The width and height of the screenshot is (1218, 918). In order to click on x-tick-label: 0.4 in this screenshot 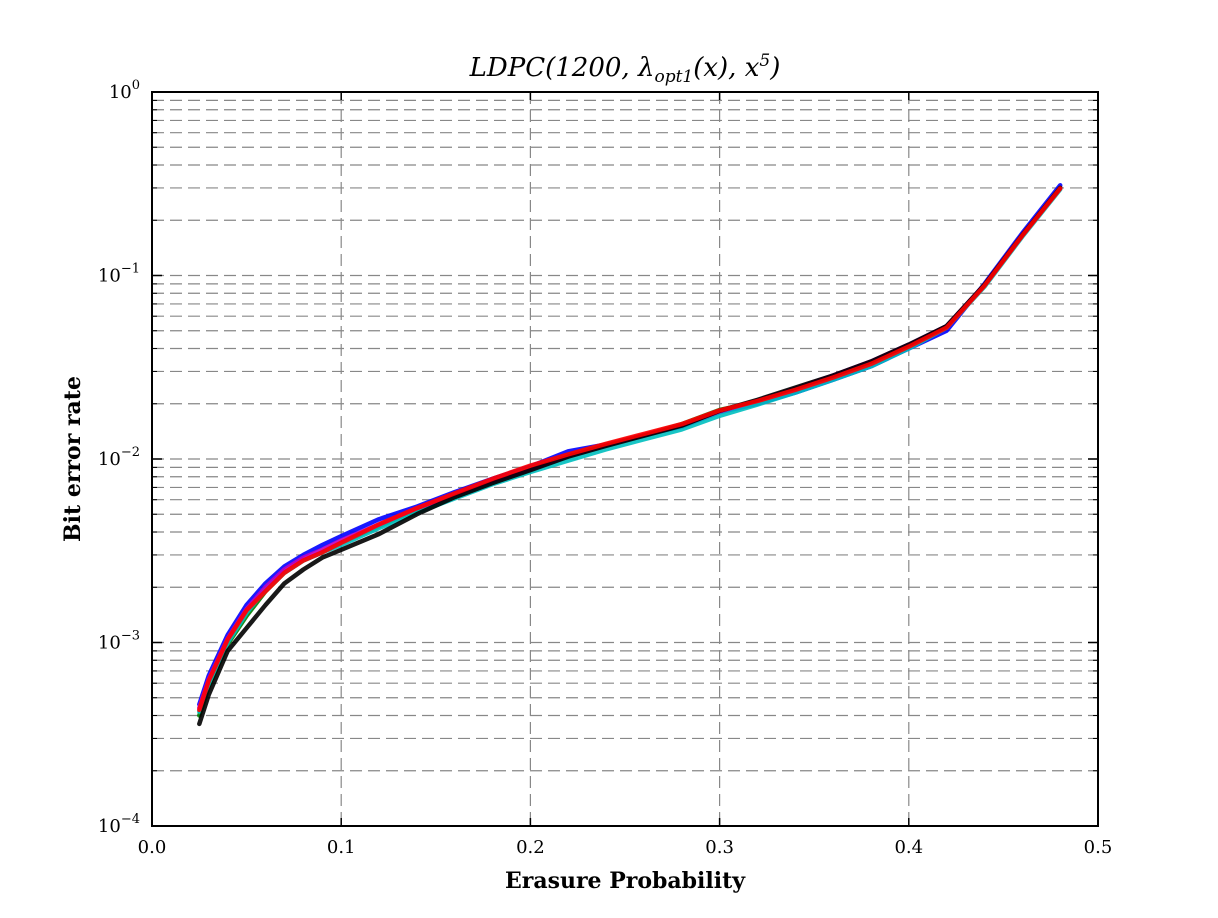, I will do `click(908, 847)`.